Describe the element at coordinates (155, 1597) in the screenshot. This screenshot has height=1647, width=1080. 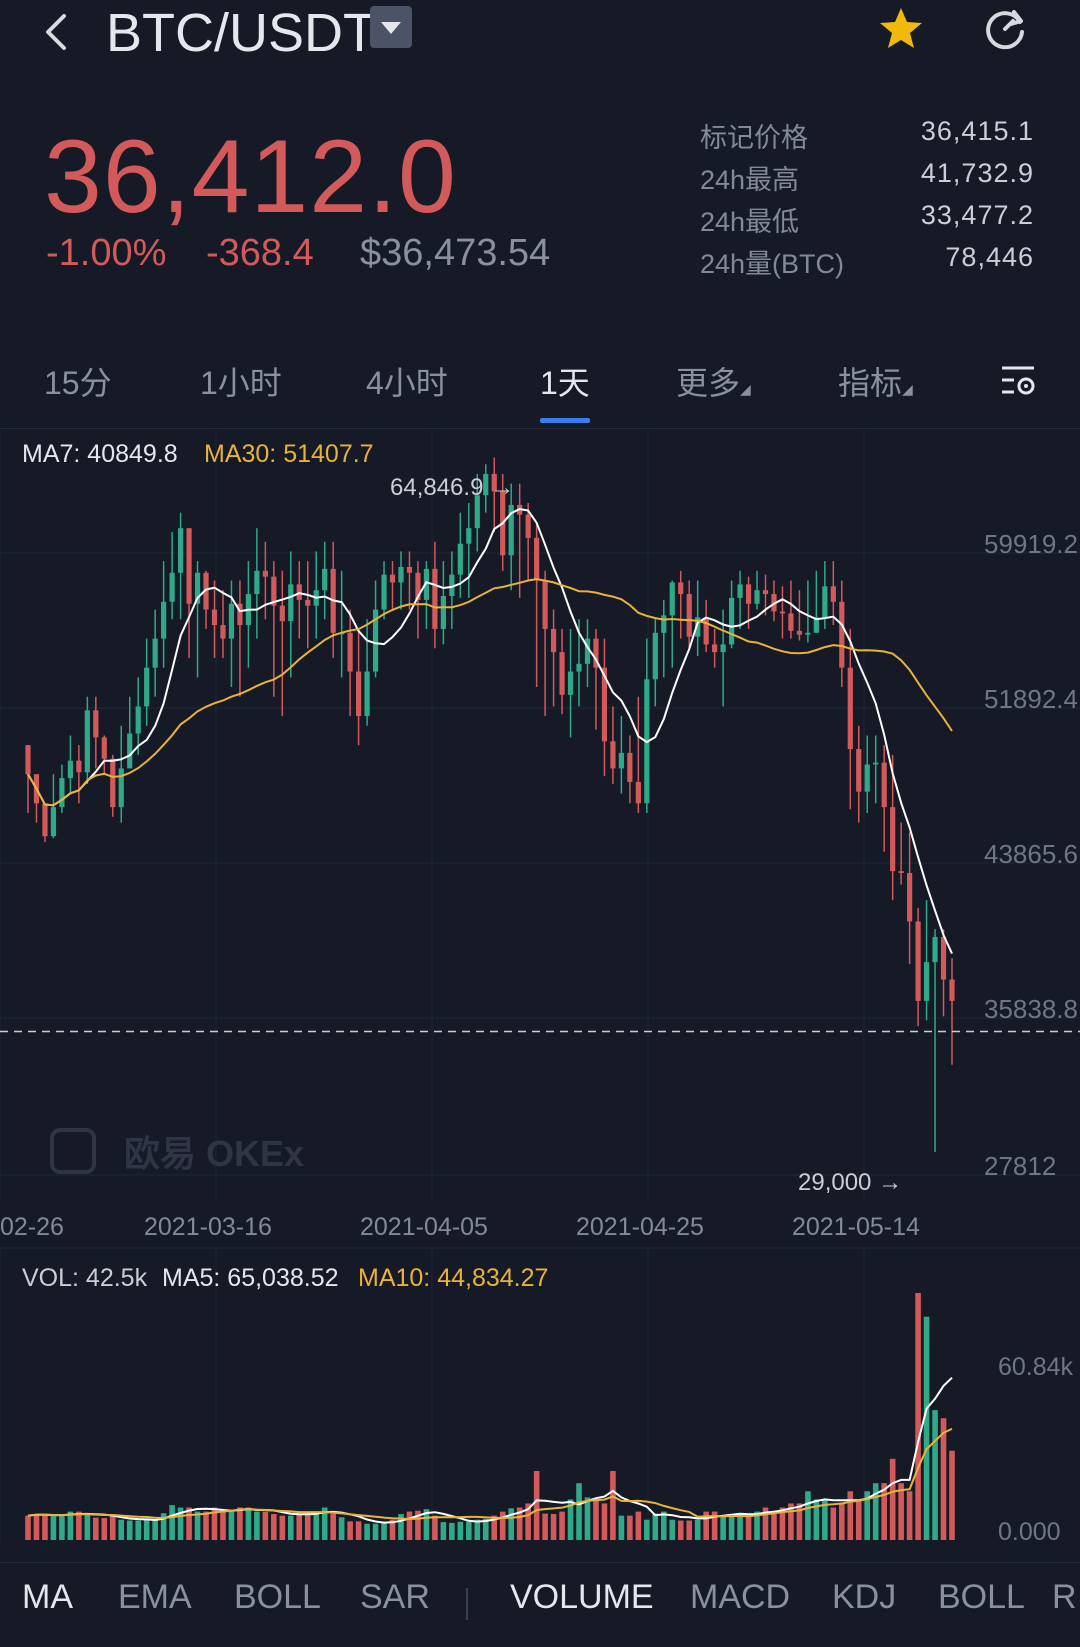
I see `tab-ema: EMA` at that location.